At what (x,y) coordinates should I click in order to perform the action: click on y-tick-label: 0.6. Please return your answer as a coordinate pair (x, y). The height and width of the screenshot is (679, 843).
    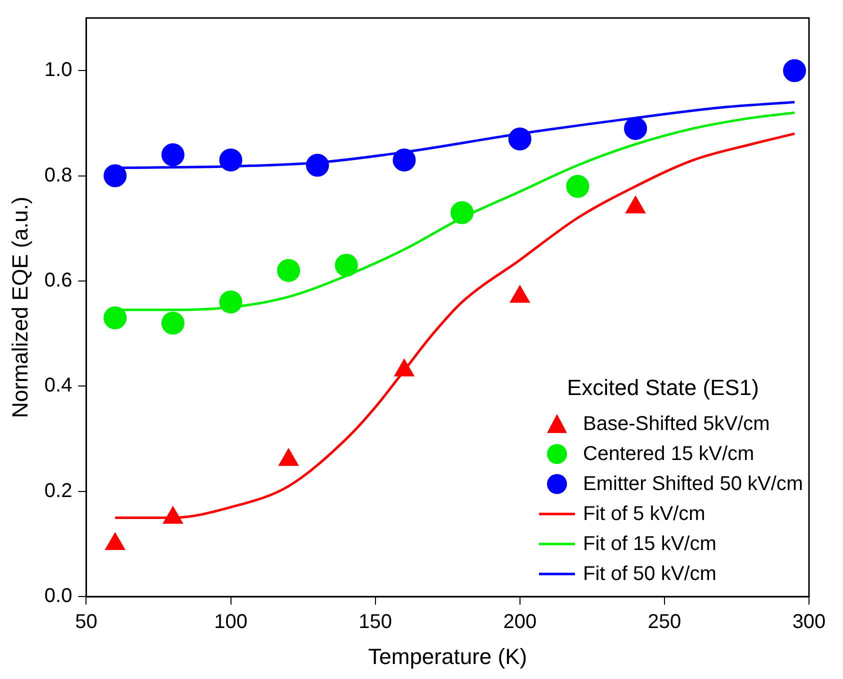
    Looking at the image, I should click on (58, 281).